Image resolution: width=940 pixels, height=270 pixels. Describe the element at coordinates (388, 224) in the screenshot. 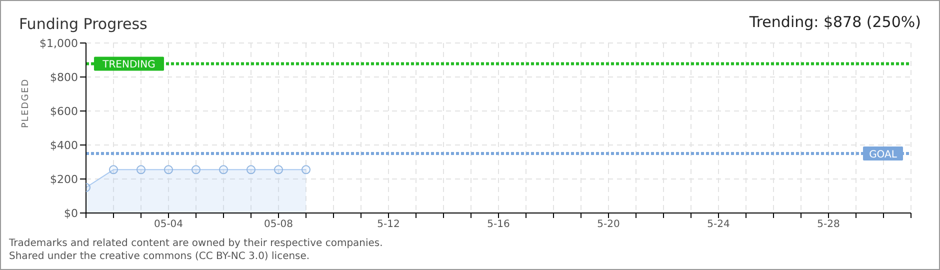

I see `x-tick-label: 5-12` at that location.